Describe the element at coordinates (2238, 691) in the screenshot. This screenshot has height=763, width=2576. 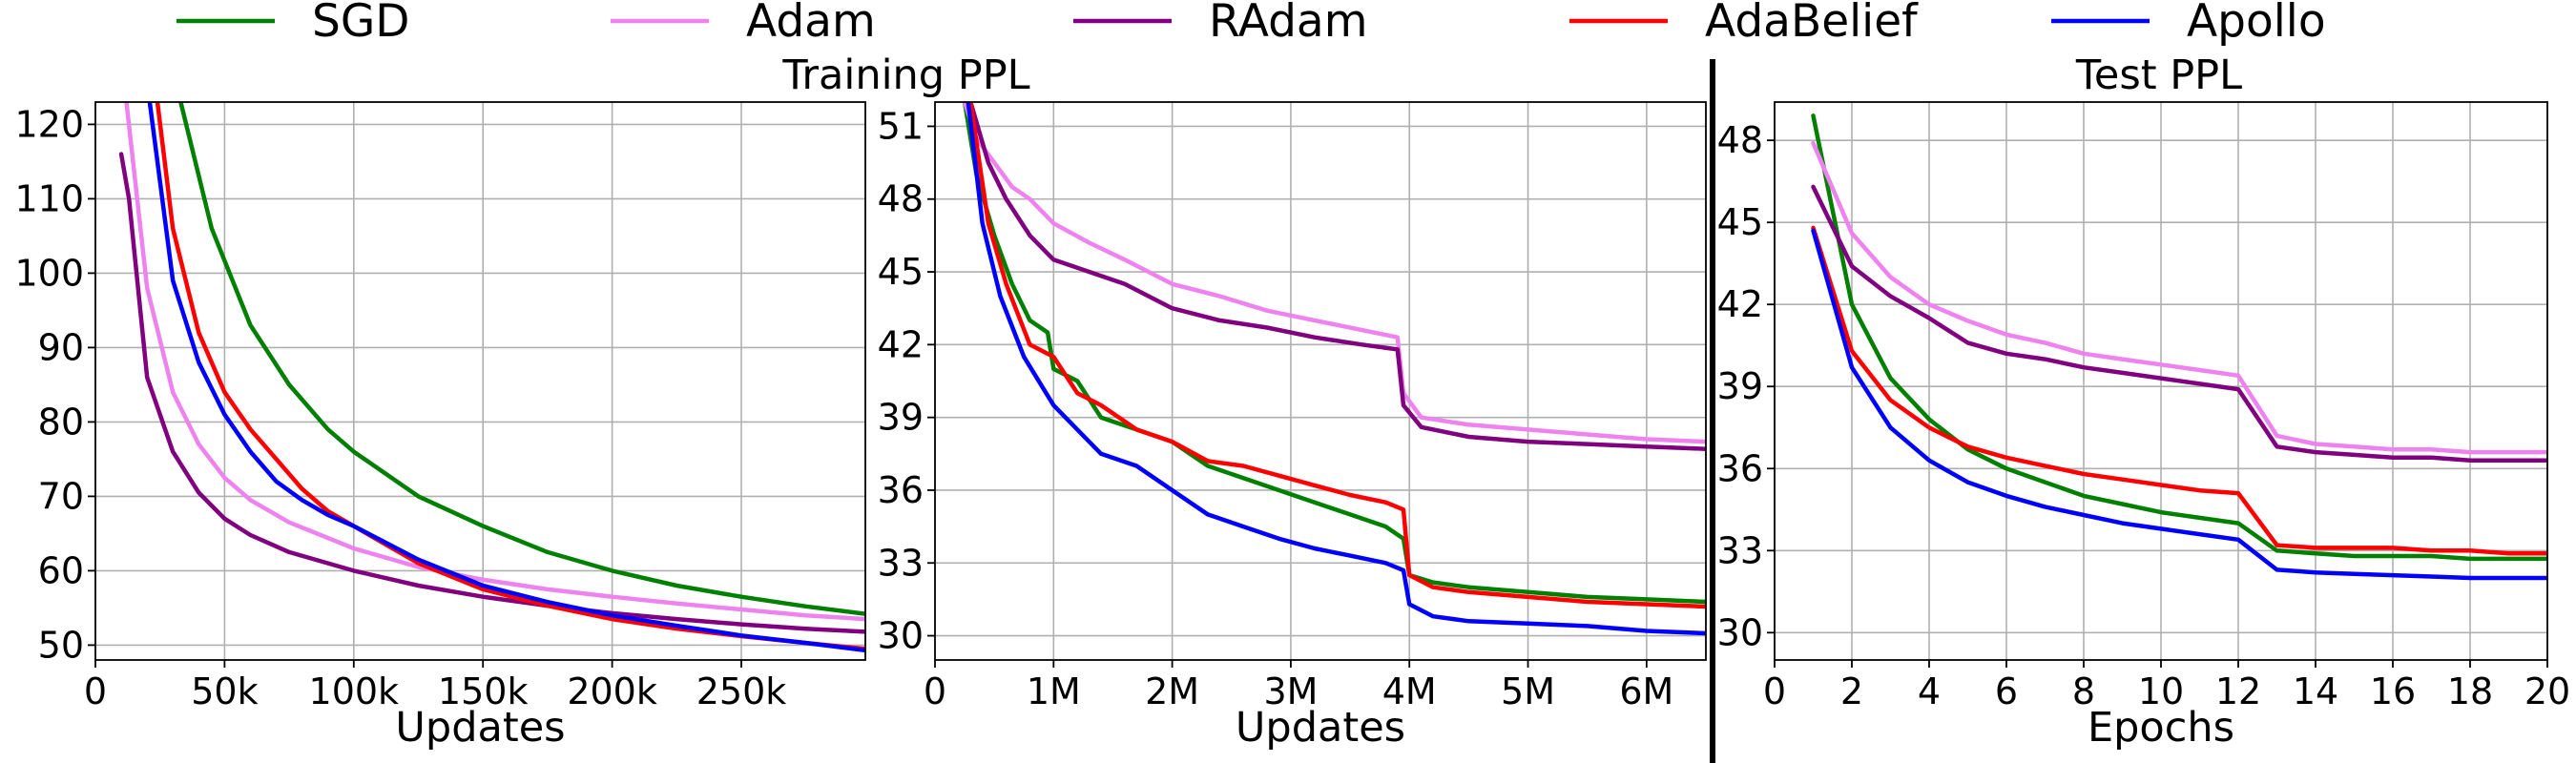
I see `x-tick-label: 12` at that location.